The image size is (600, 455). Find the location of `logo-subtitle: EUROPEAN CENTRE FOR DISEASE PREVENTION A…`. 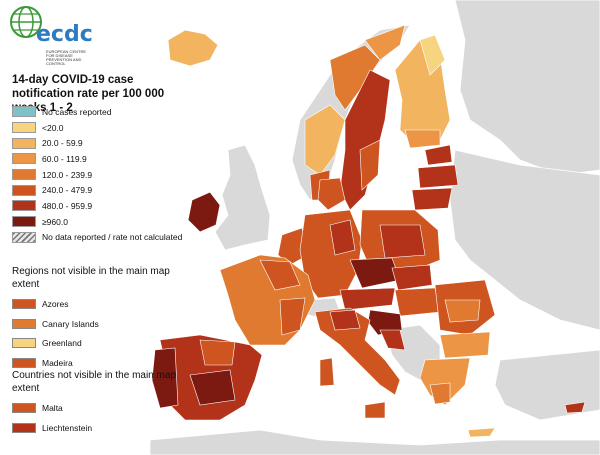

logo-subtitle: EUROPEAN CENTRE FOR DISEASE PREVENTION A… is located at coordinates (66, 57).